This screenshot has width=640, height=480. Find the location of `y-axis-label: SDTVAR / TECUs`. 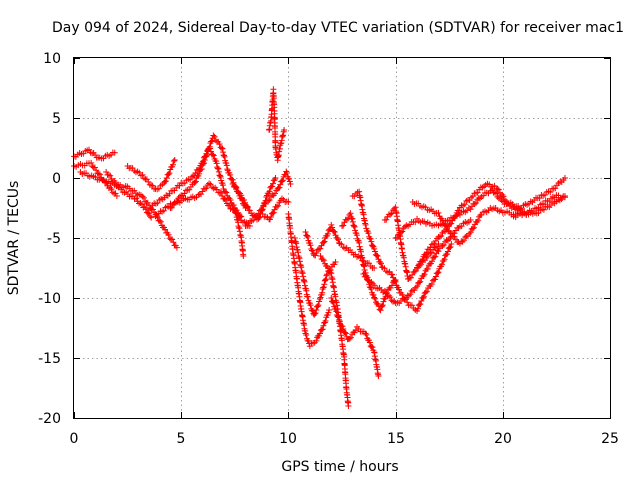

y-axis-label: SDTVAR / TECUs is located at coordinates (14, 238).